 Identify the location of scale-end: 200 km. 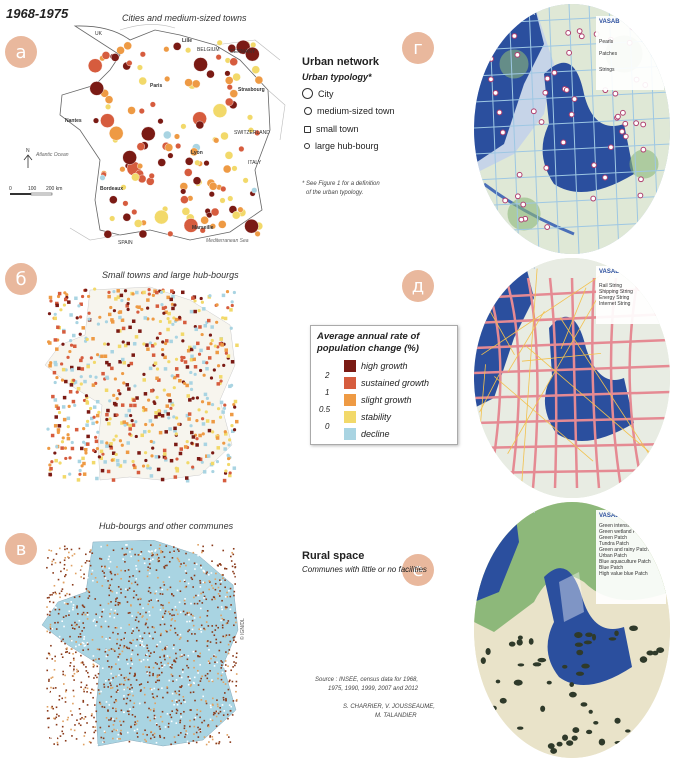
(54, 189).